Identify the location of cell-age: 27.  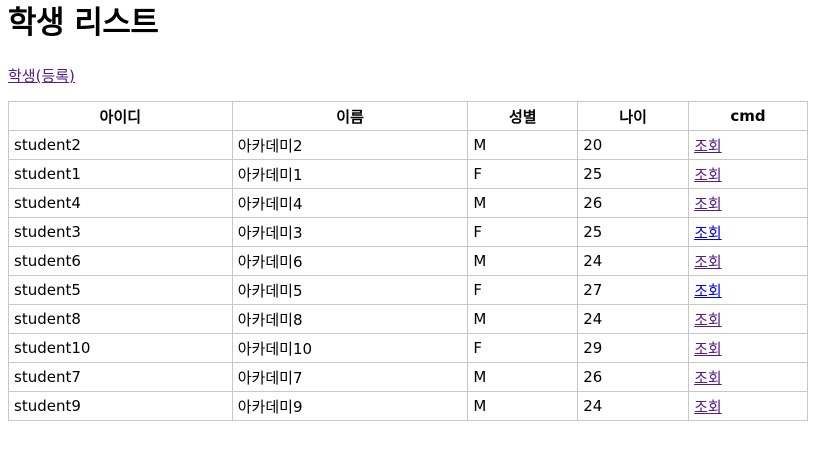
(633, 290).